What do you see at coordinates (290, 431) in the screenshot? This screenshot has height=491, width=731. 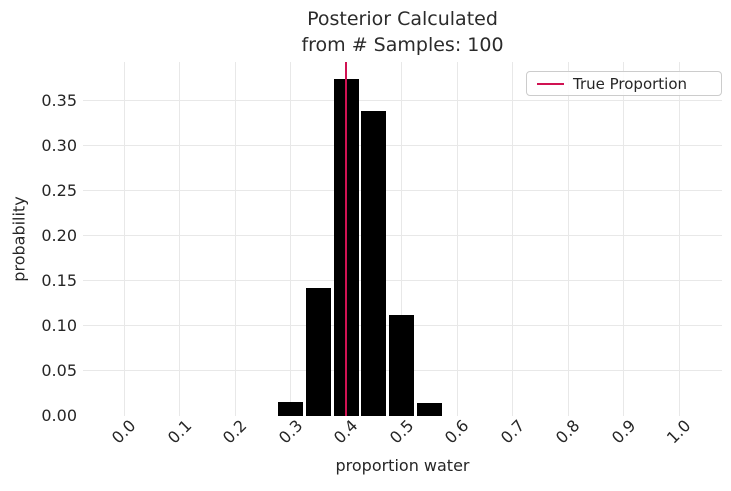 I see `x-tick-label: 0.3` at bounding box center [290, 431].